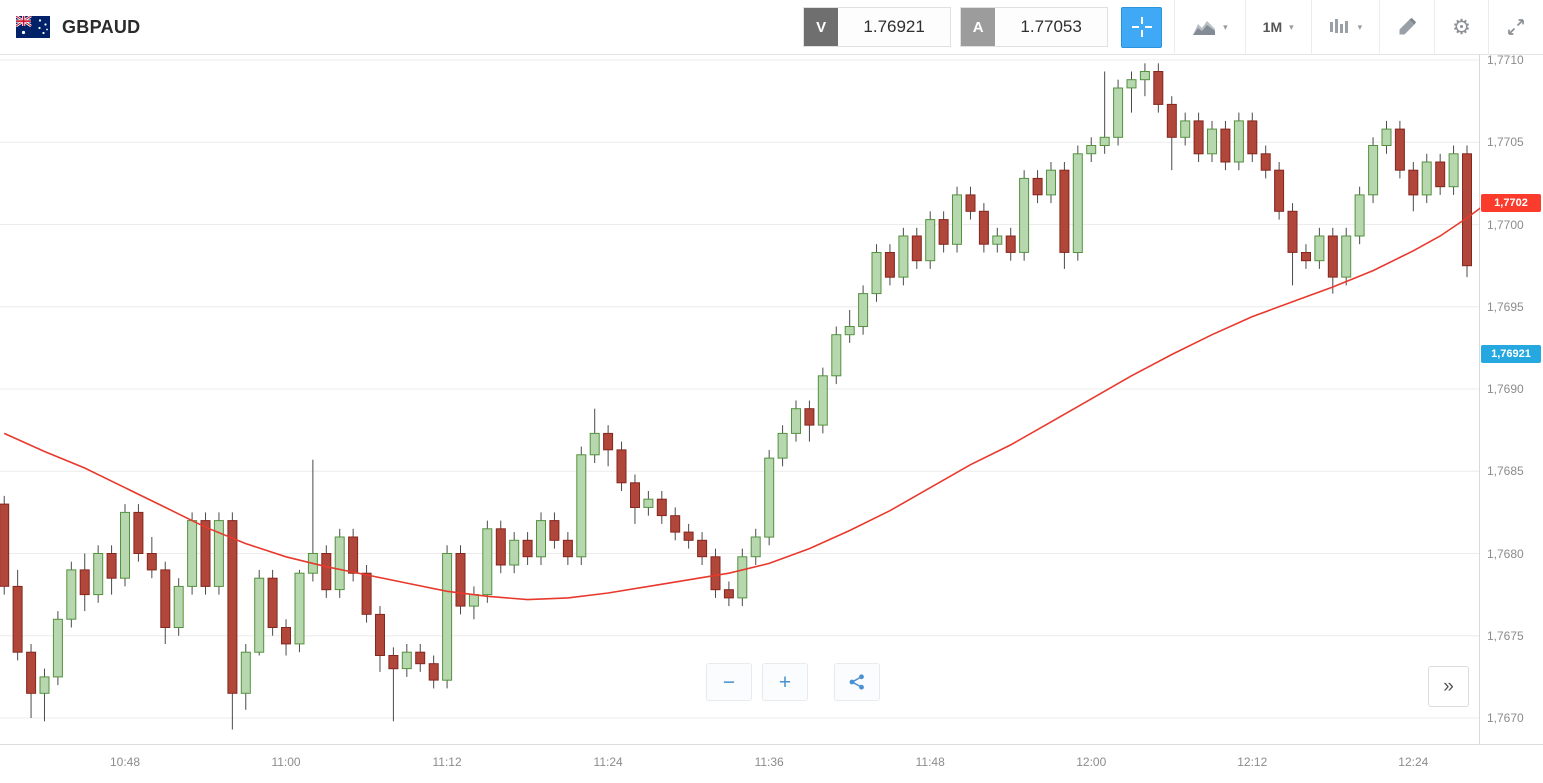  I want to click on pencil-icon, so click(1408, 26).